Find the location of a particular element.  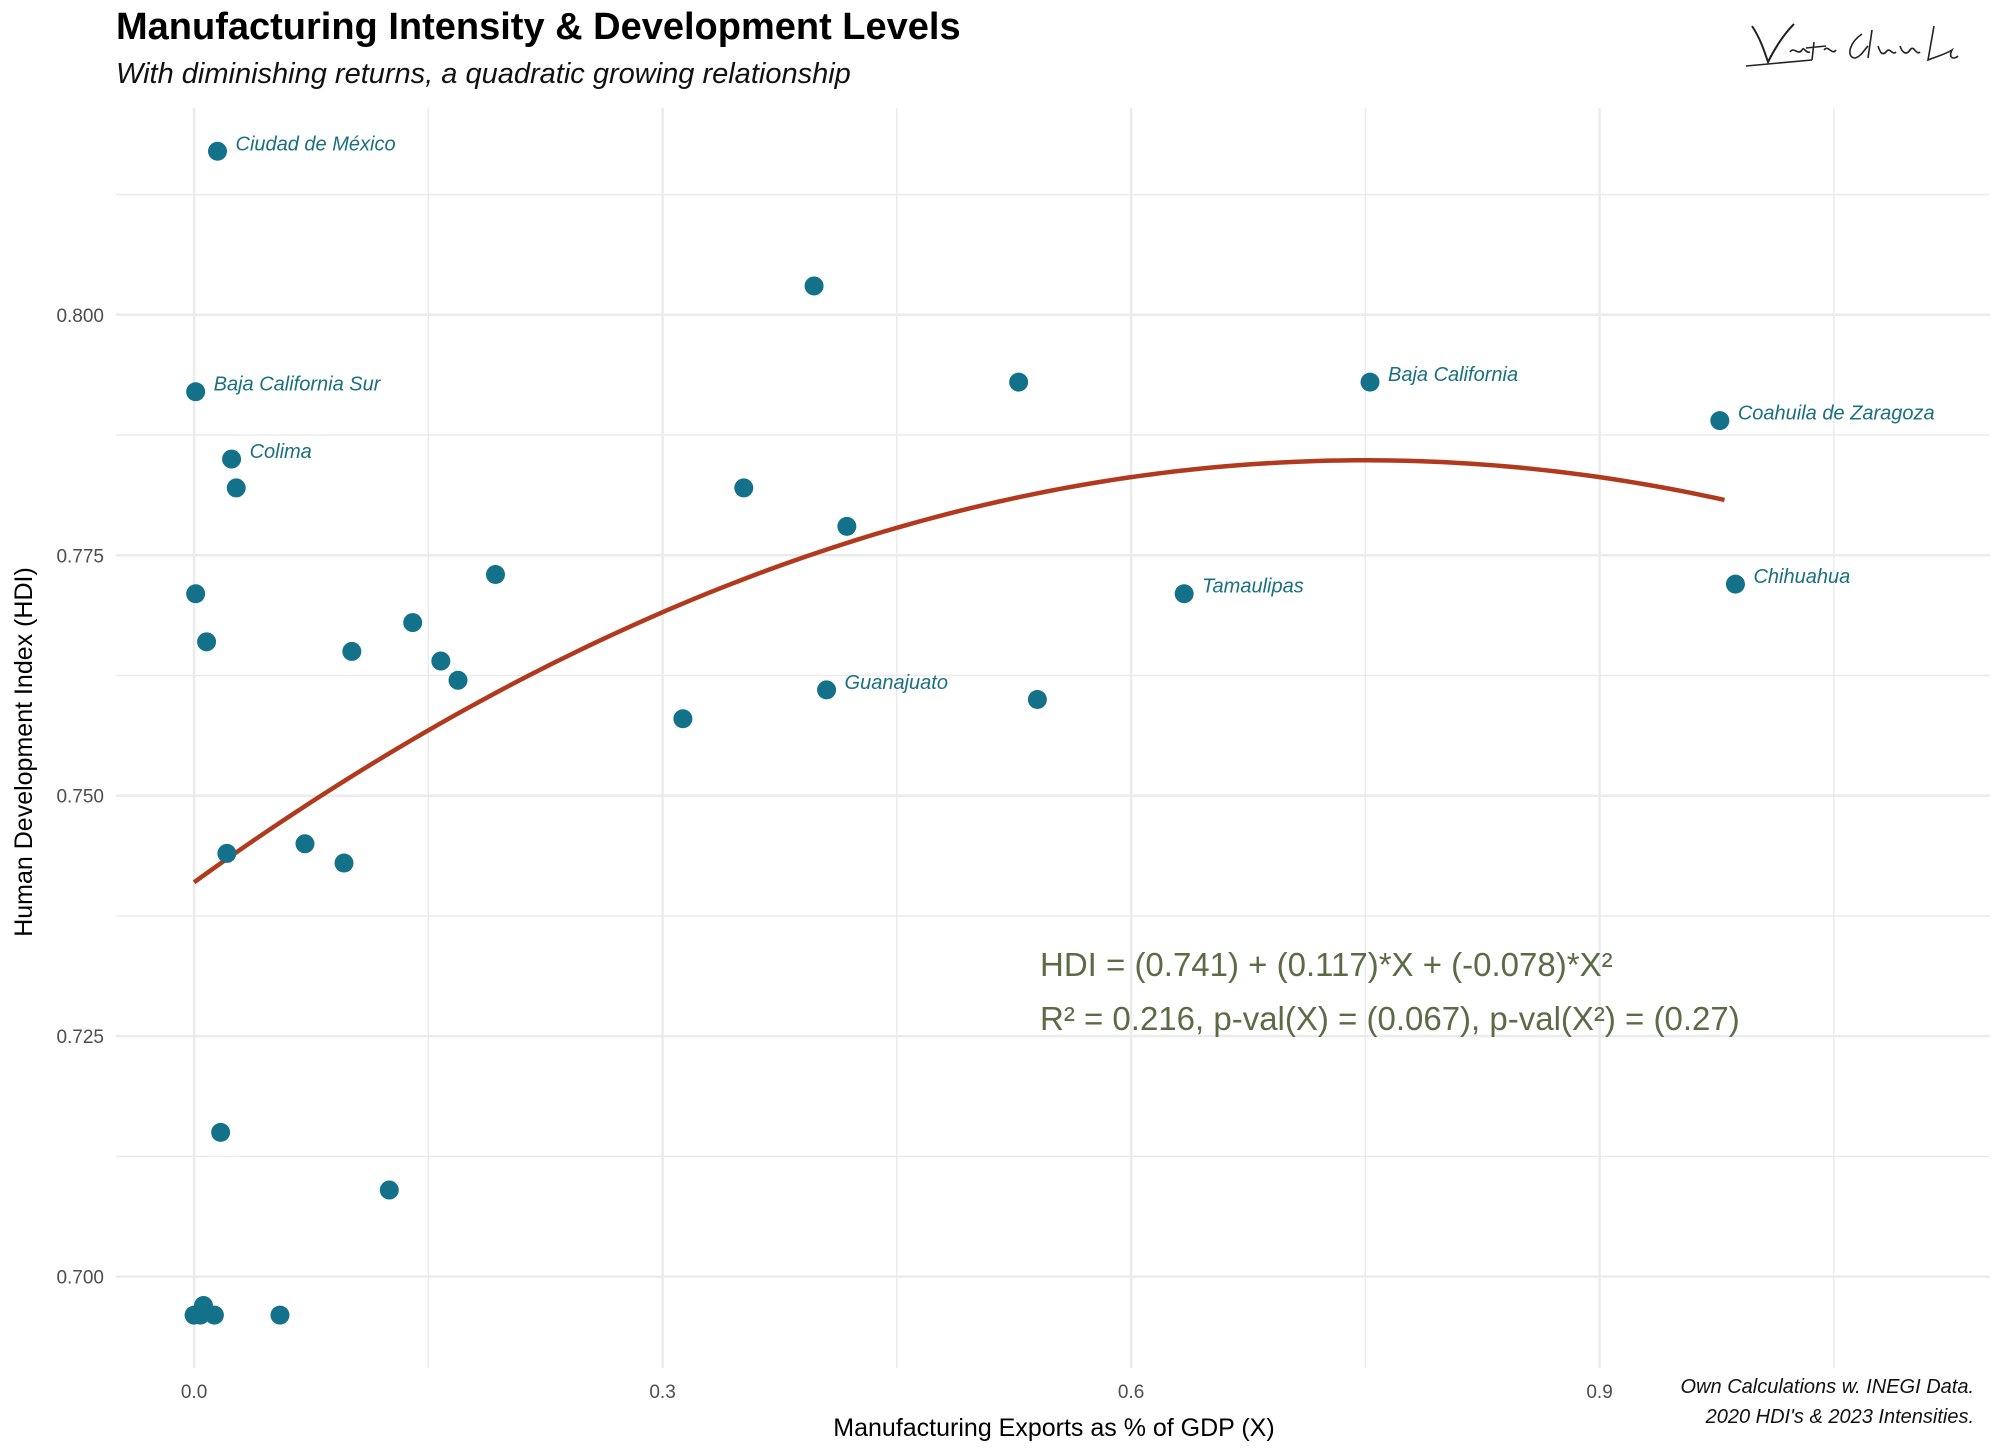

x-tick-label: 0.6 is located at coordinates (1131, 1392).